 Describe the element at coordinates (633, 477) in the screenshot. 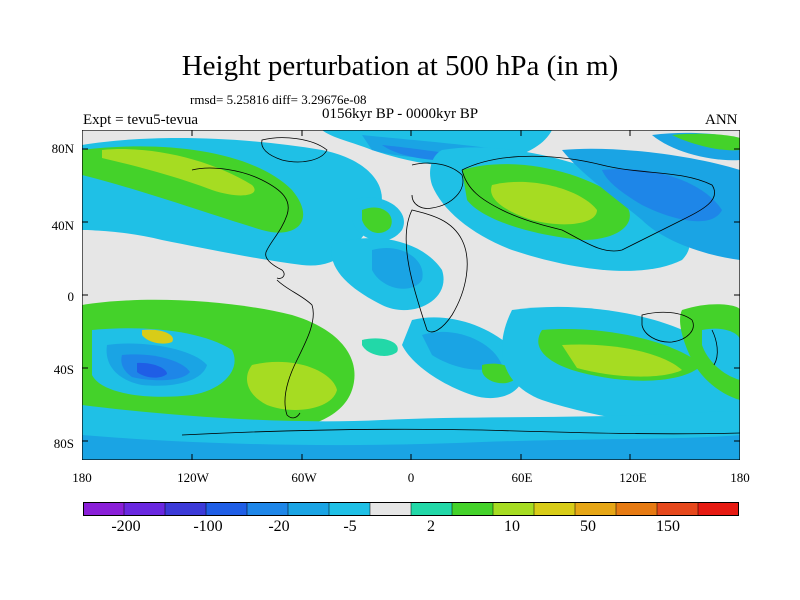

I see `lon-label-120e: 120E` at that location.